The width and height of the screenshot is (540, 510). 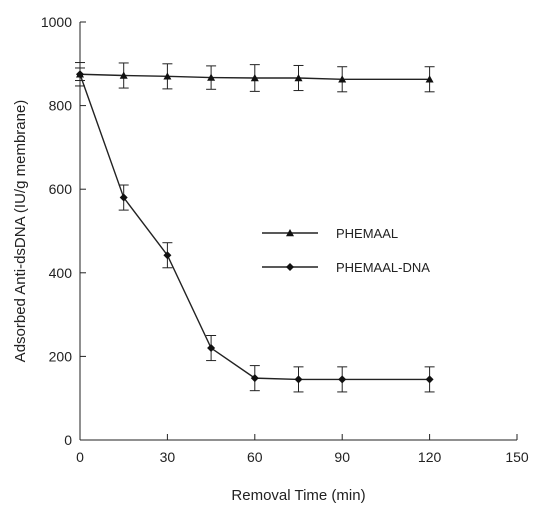 What do you see at coordinates (61, 106) in the screenshot?
I see `y-tick-label-4: 800` at bounding box center [61, 106].